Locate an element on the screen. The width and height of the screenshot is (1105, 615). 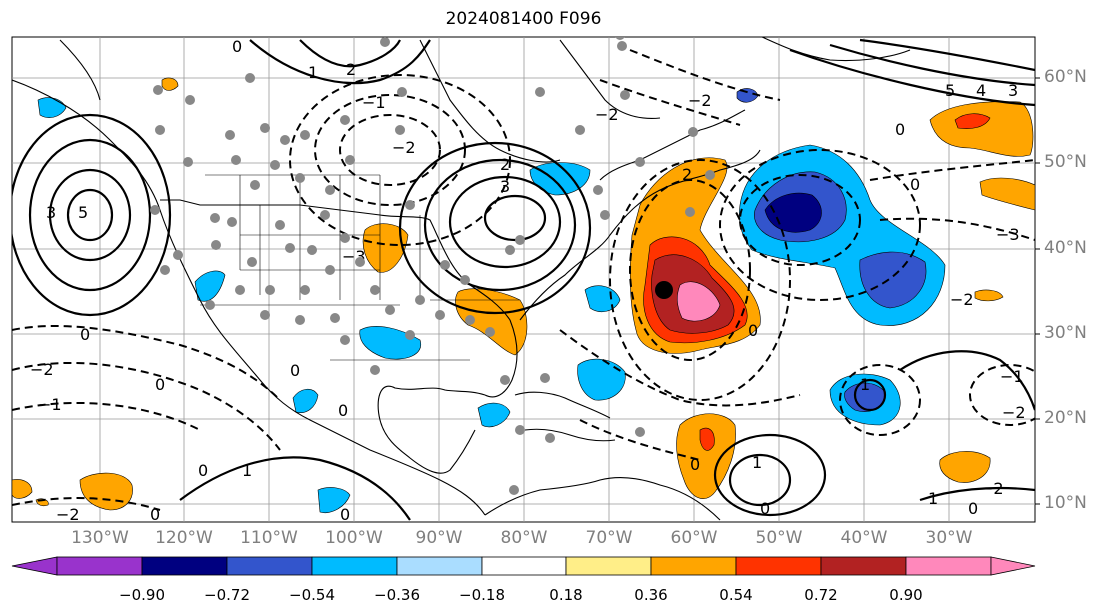
lat-label: 10°N is located at coordinates (1065, 503).